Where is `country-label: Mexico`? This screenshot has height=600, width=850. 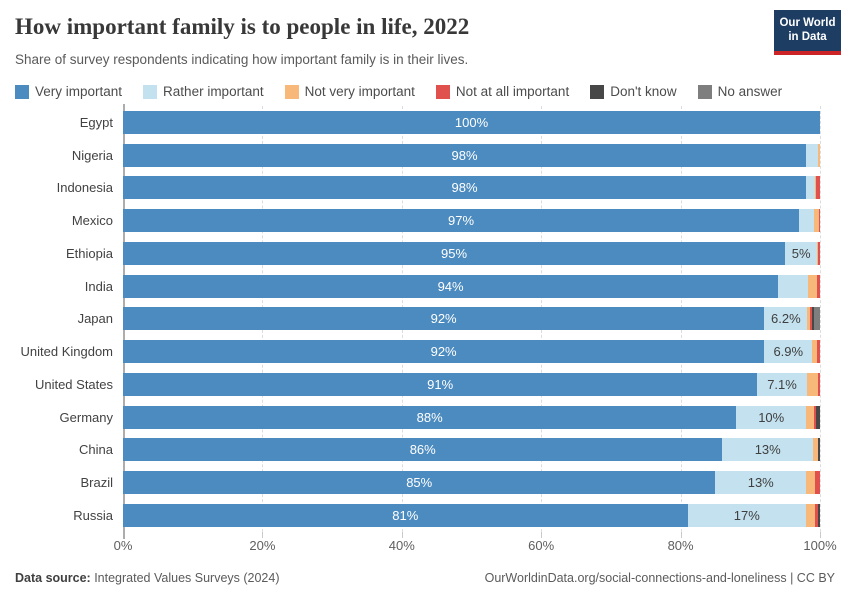
country-label: Mexico is located at coordinates (92, 221).